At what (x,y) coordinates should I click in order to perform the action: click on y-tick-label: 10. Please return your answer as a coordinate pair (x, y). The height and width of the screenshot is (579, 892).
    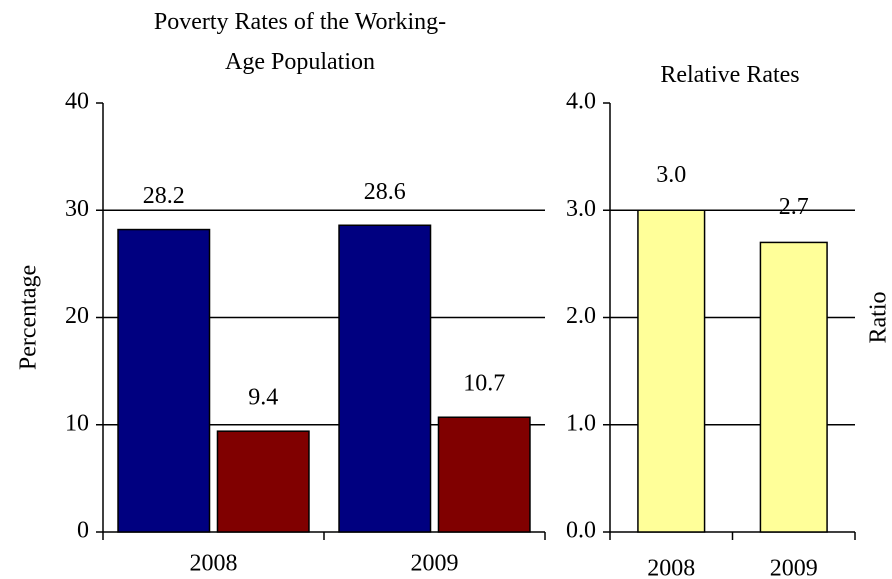
    Looking at the image, I should click on (77, 423).